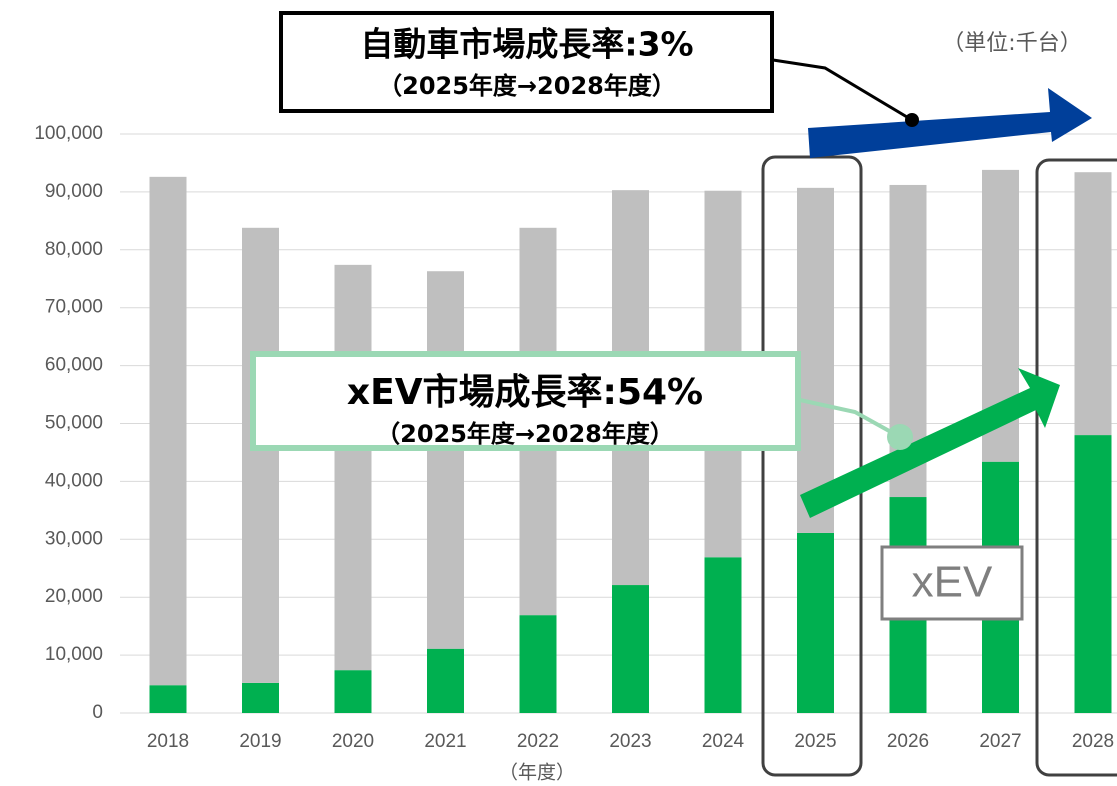 This screenshot has width=1117, height=786. I want to click on highlight-2028, so click(1076, 467).